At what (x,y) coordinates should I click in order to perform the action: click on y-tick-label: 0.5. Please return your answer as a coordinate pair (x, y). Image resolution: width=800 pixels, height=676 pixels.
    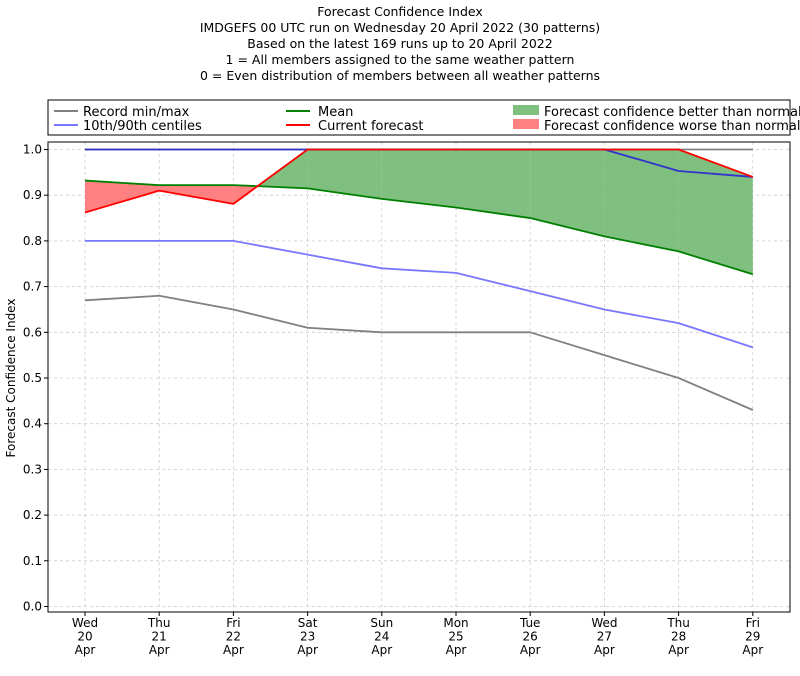
    Looking at the image, I should click on (32, 378).